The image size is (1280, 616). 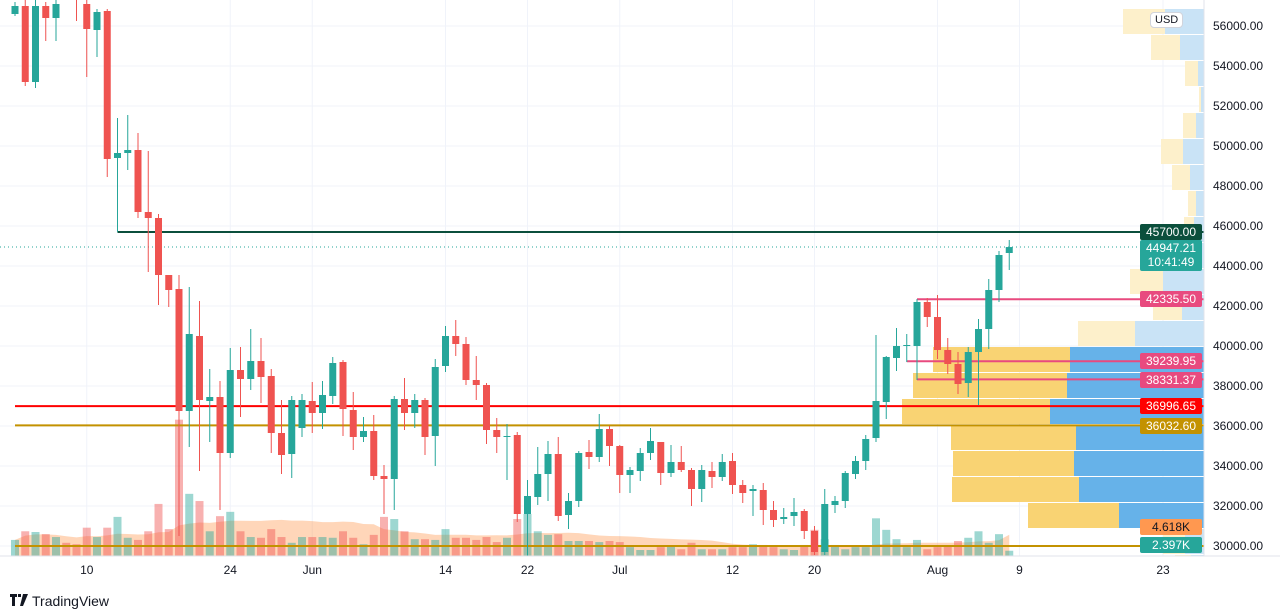 What do you see at coordinates (1171, 255) in the screenshot?
I see `badge-last-price: 44947.21 10:41:49` at bounding box center [1171, 255].